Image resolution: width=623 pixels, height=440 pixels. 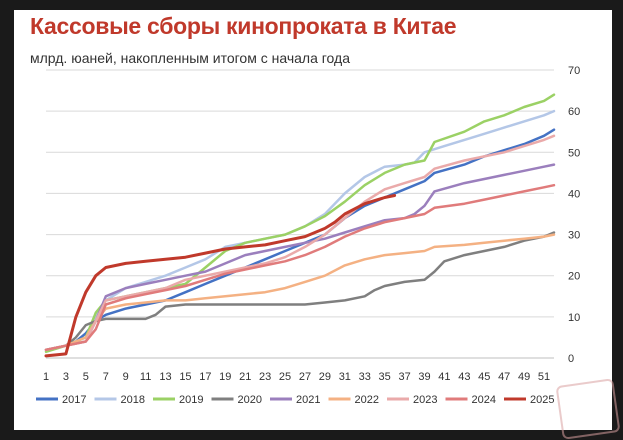 I want to click on x-tick-label: 21, so click(x=245, y=377).